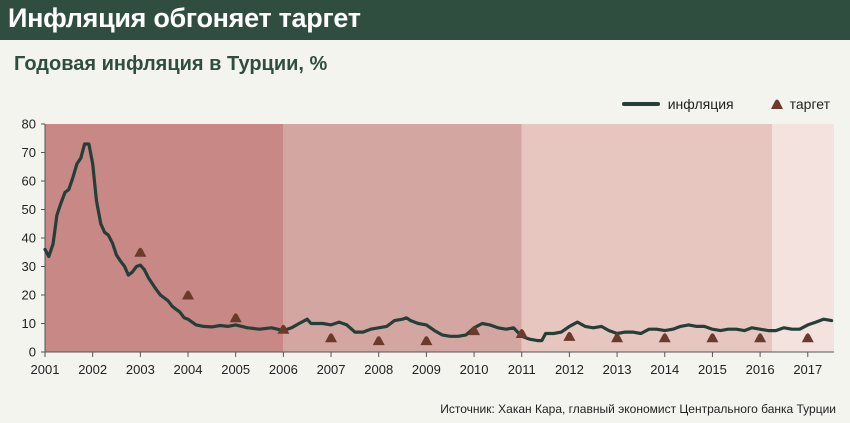 The image size is (850, 423). Describe the element at coordinates (809, 104) in the screenshot. I see `legend-target-label: таргет` at that location.